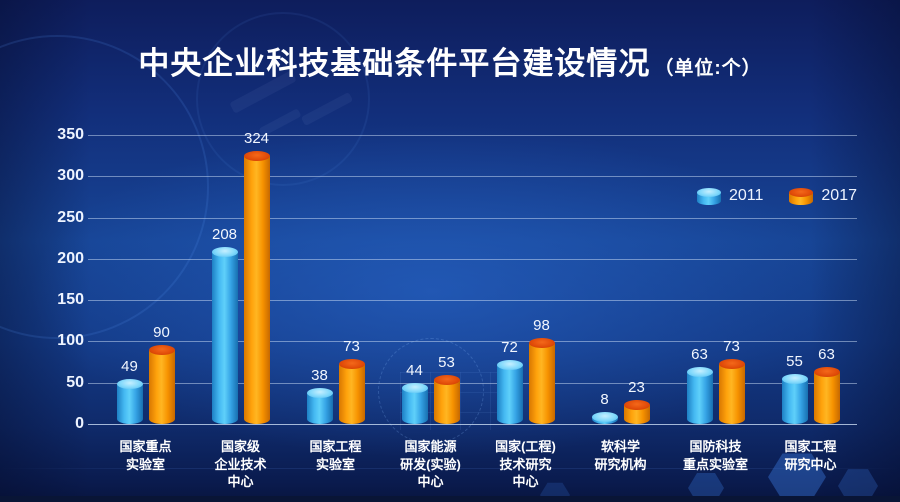 The image size is (900, 502). I want to click on bar-2017: 63, so click(826, 385).